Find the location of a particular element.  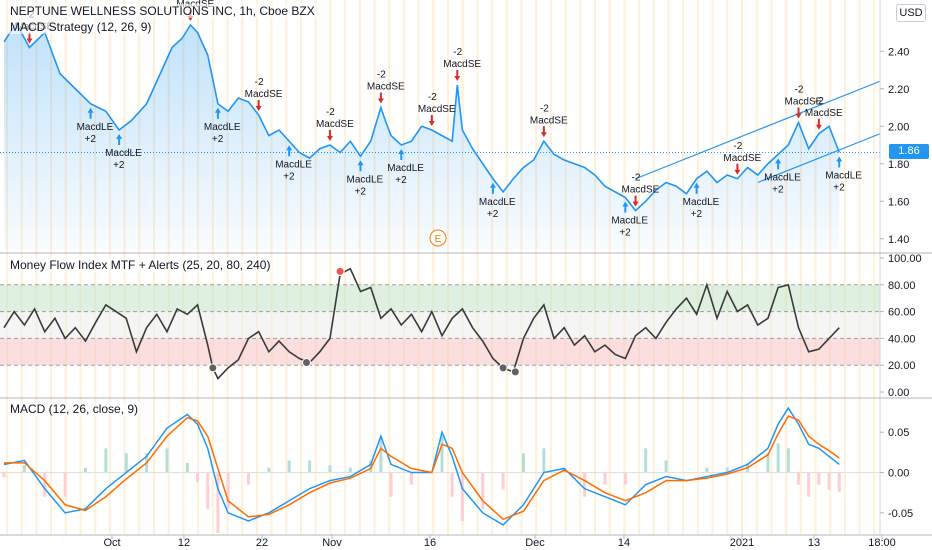

currency-button: USD is located at coordinates (911, 13).